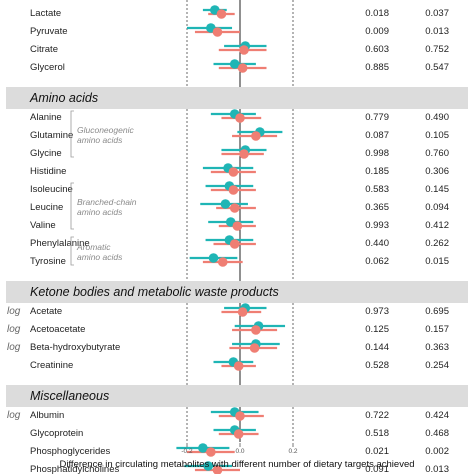 This screenshot has width=474, height=474. What do you see at coordinates (239, 30) in the screenshot?
I see `table-row: Pyruvate 0.009 0.013` at bounding box center [239, 30].